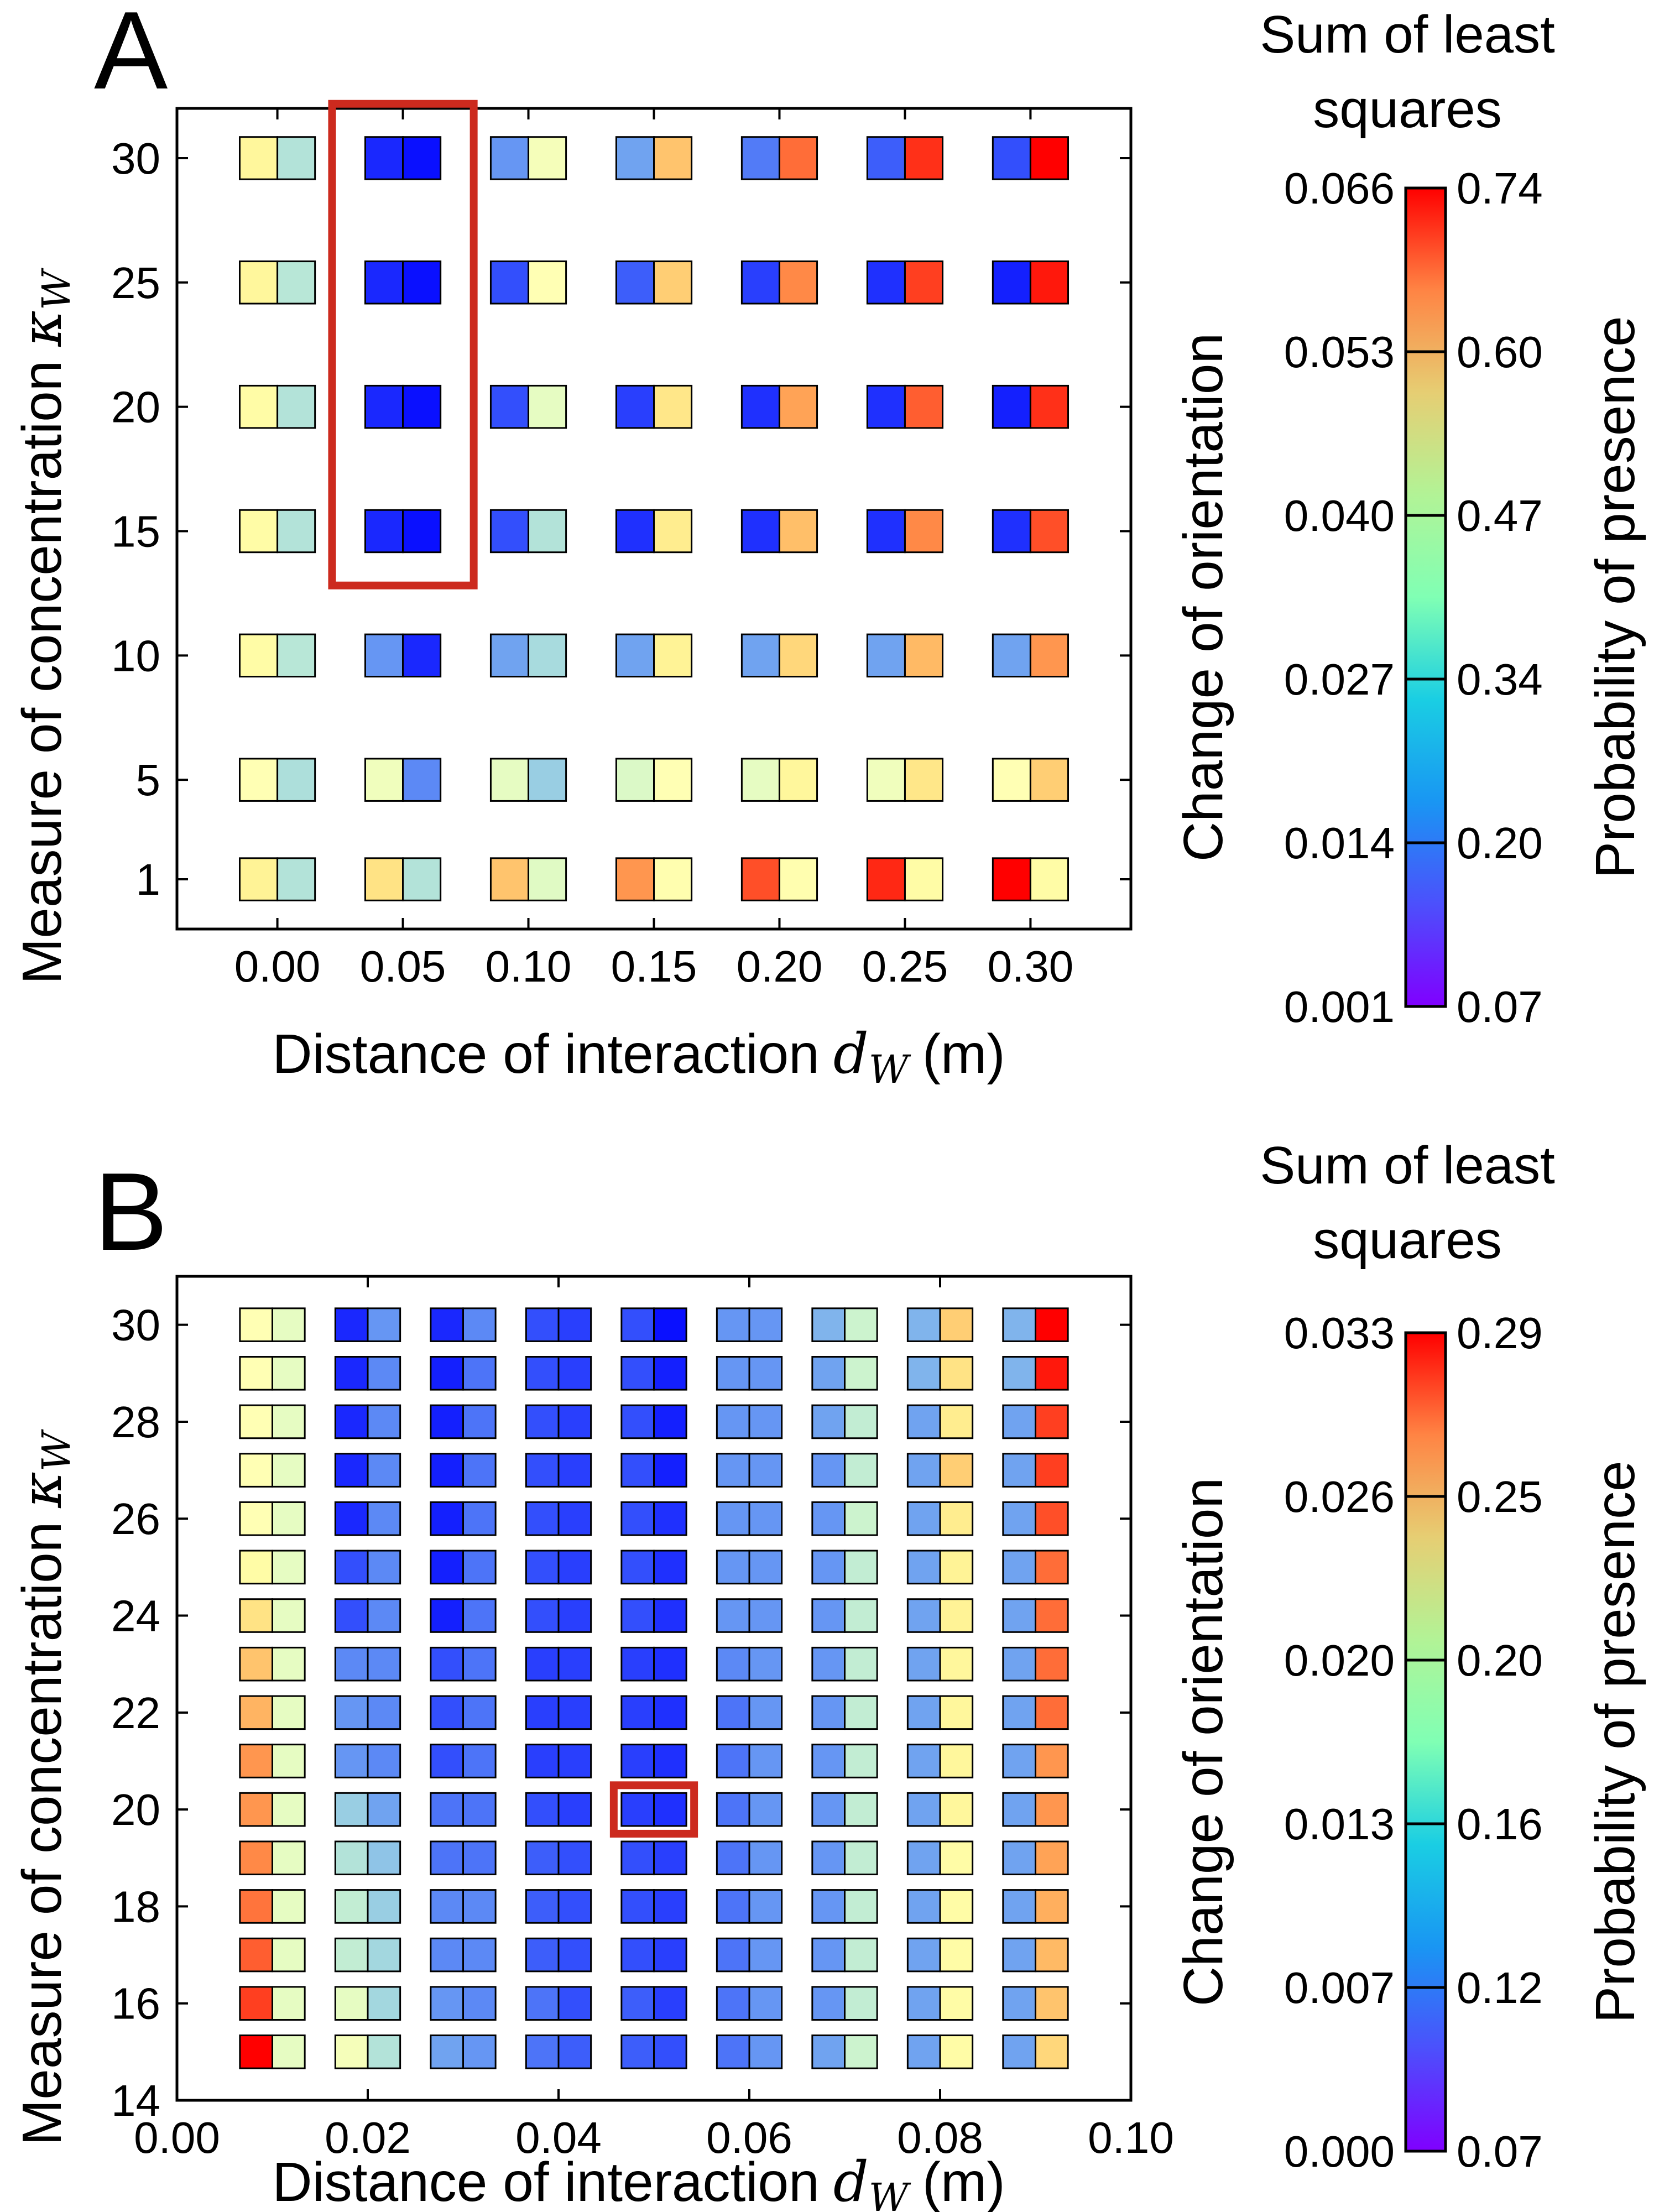  I want to click on panel-a-cell-orientation-0.05-15, so click(384, 531).